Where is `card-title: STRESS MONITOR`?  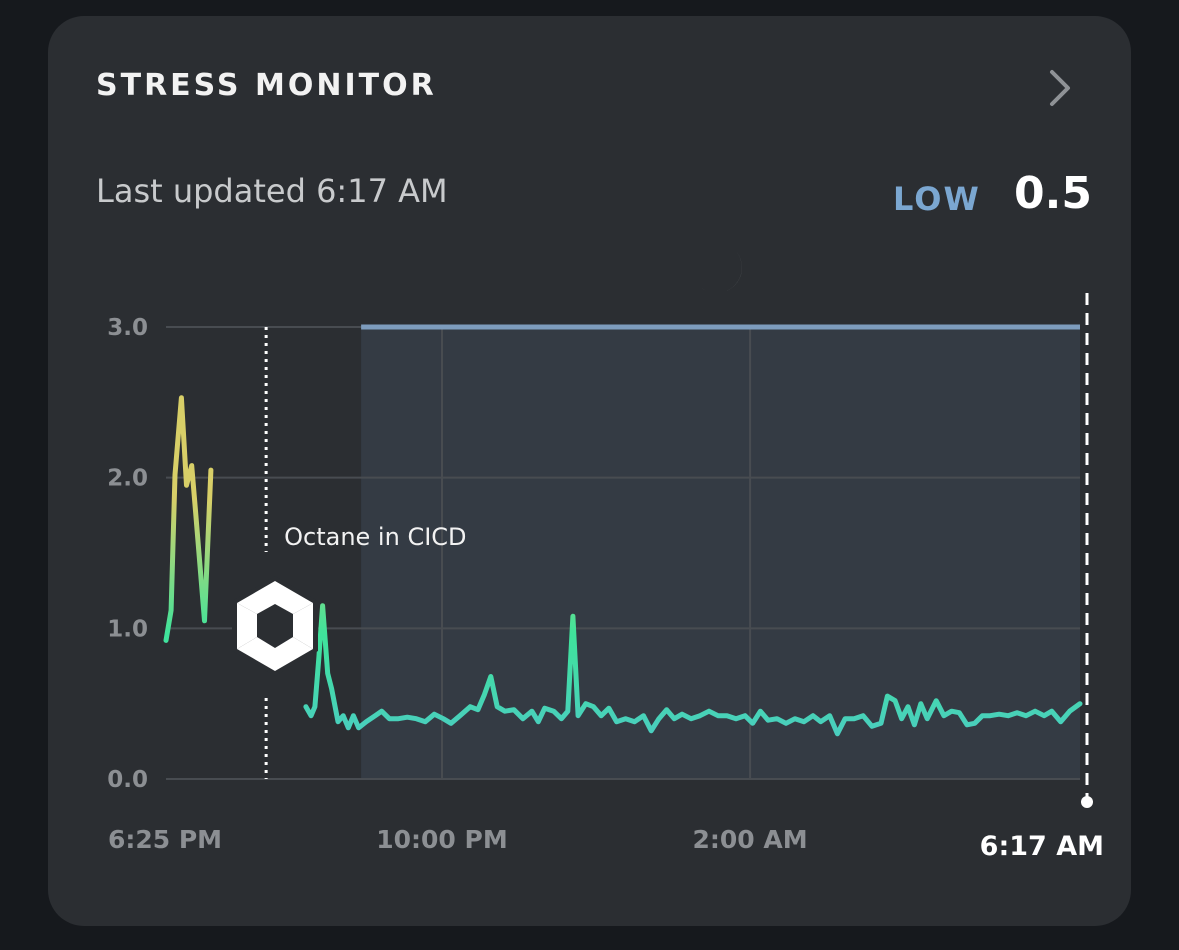 card-title: STRESS MONITOR is located at coordinates (266, 85).